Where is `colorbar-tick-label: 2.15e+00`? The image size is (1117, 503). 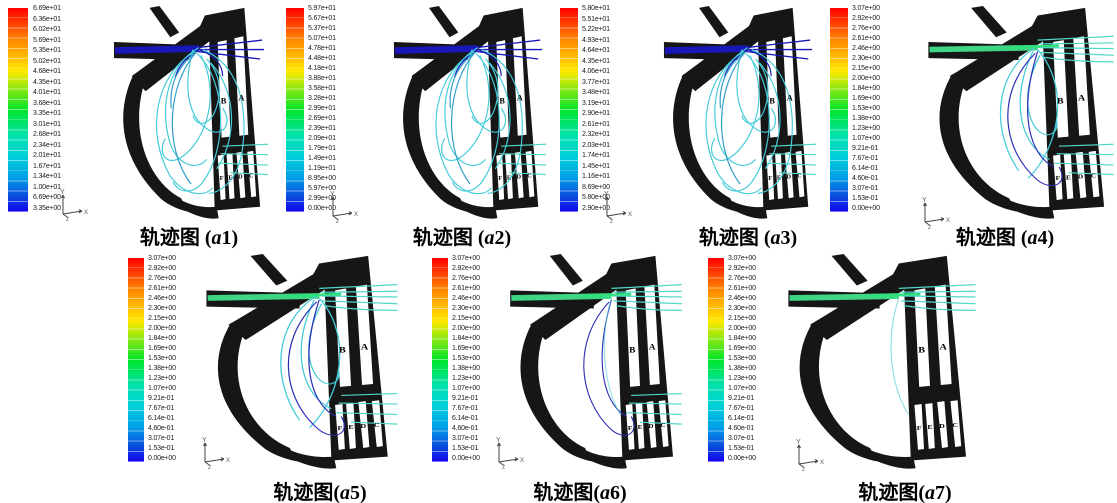
colorbar-tick-label: 2.15e+00 is located at coordinates (162, 318).